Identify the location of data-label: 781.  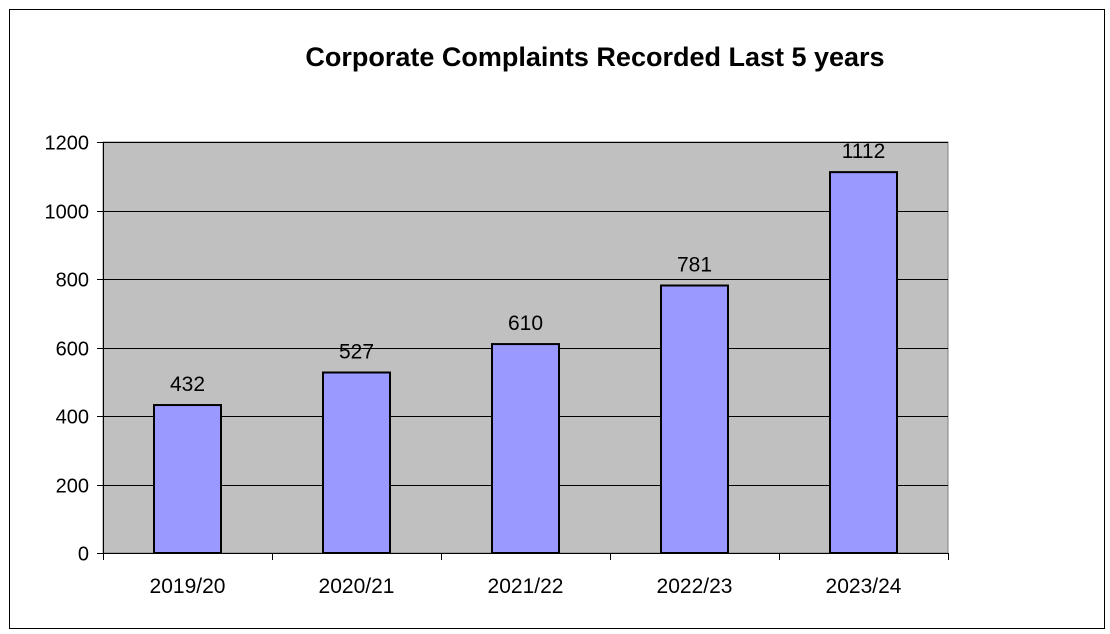
(694, 265).